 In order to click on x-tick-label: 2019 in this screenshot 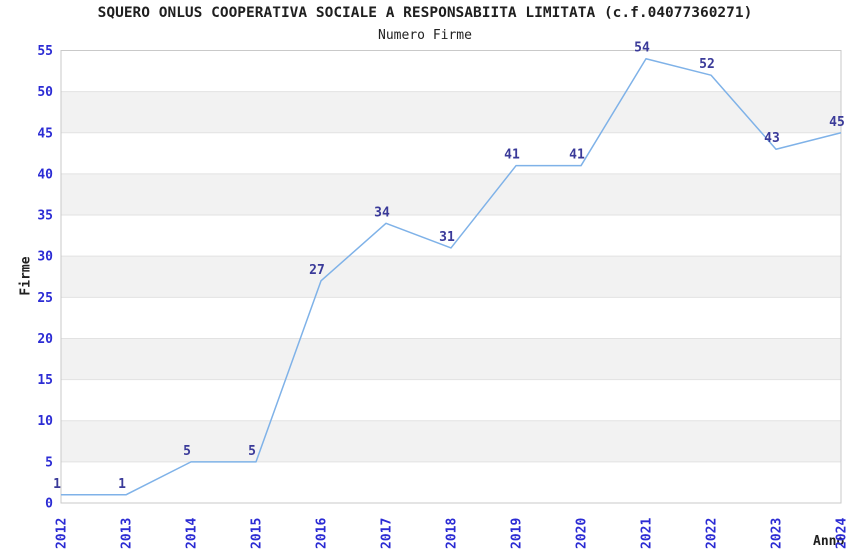, I will do `click(517, 533)`.